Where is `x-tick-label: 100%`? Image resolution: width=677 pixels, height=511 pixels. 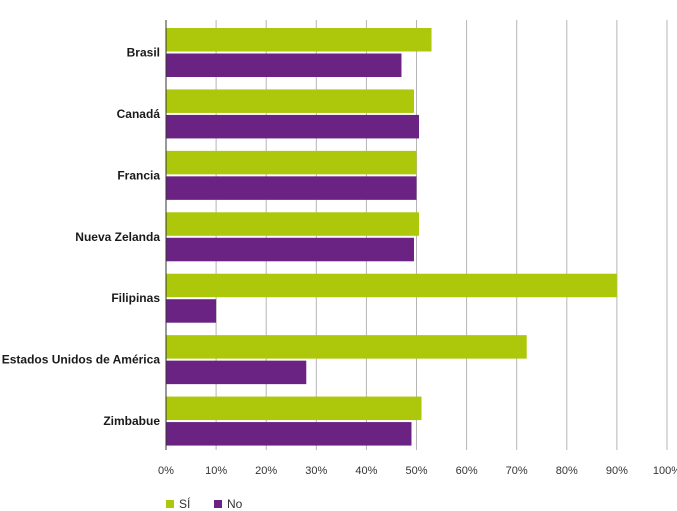
x-tick-label: 100% is located at coordinates (665, 471).